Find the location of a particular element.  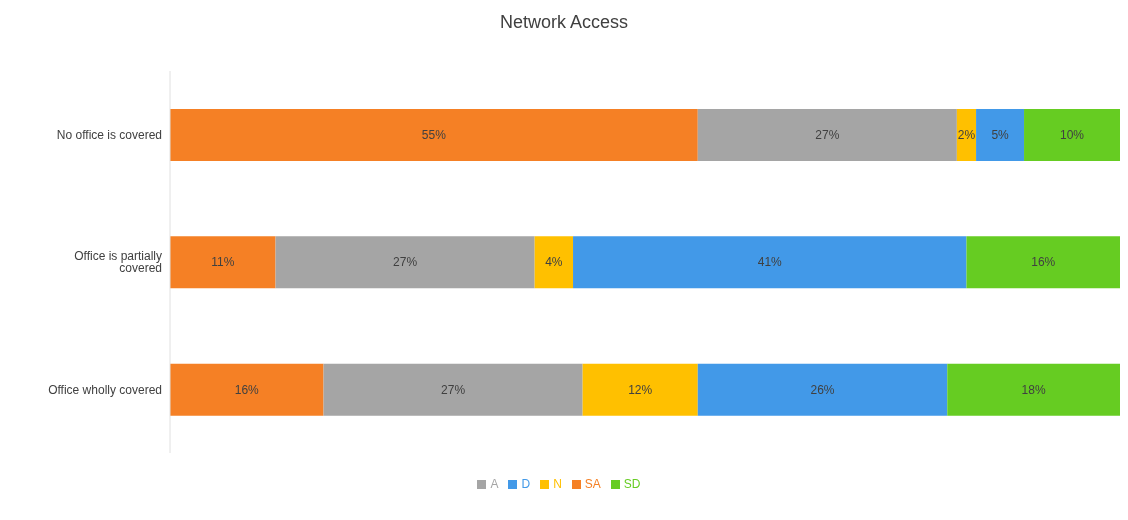

y-tick-label: Office wholly covered is located at coordinates (105, 389).